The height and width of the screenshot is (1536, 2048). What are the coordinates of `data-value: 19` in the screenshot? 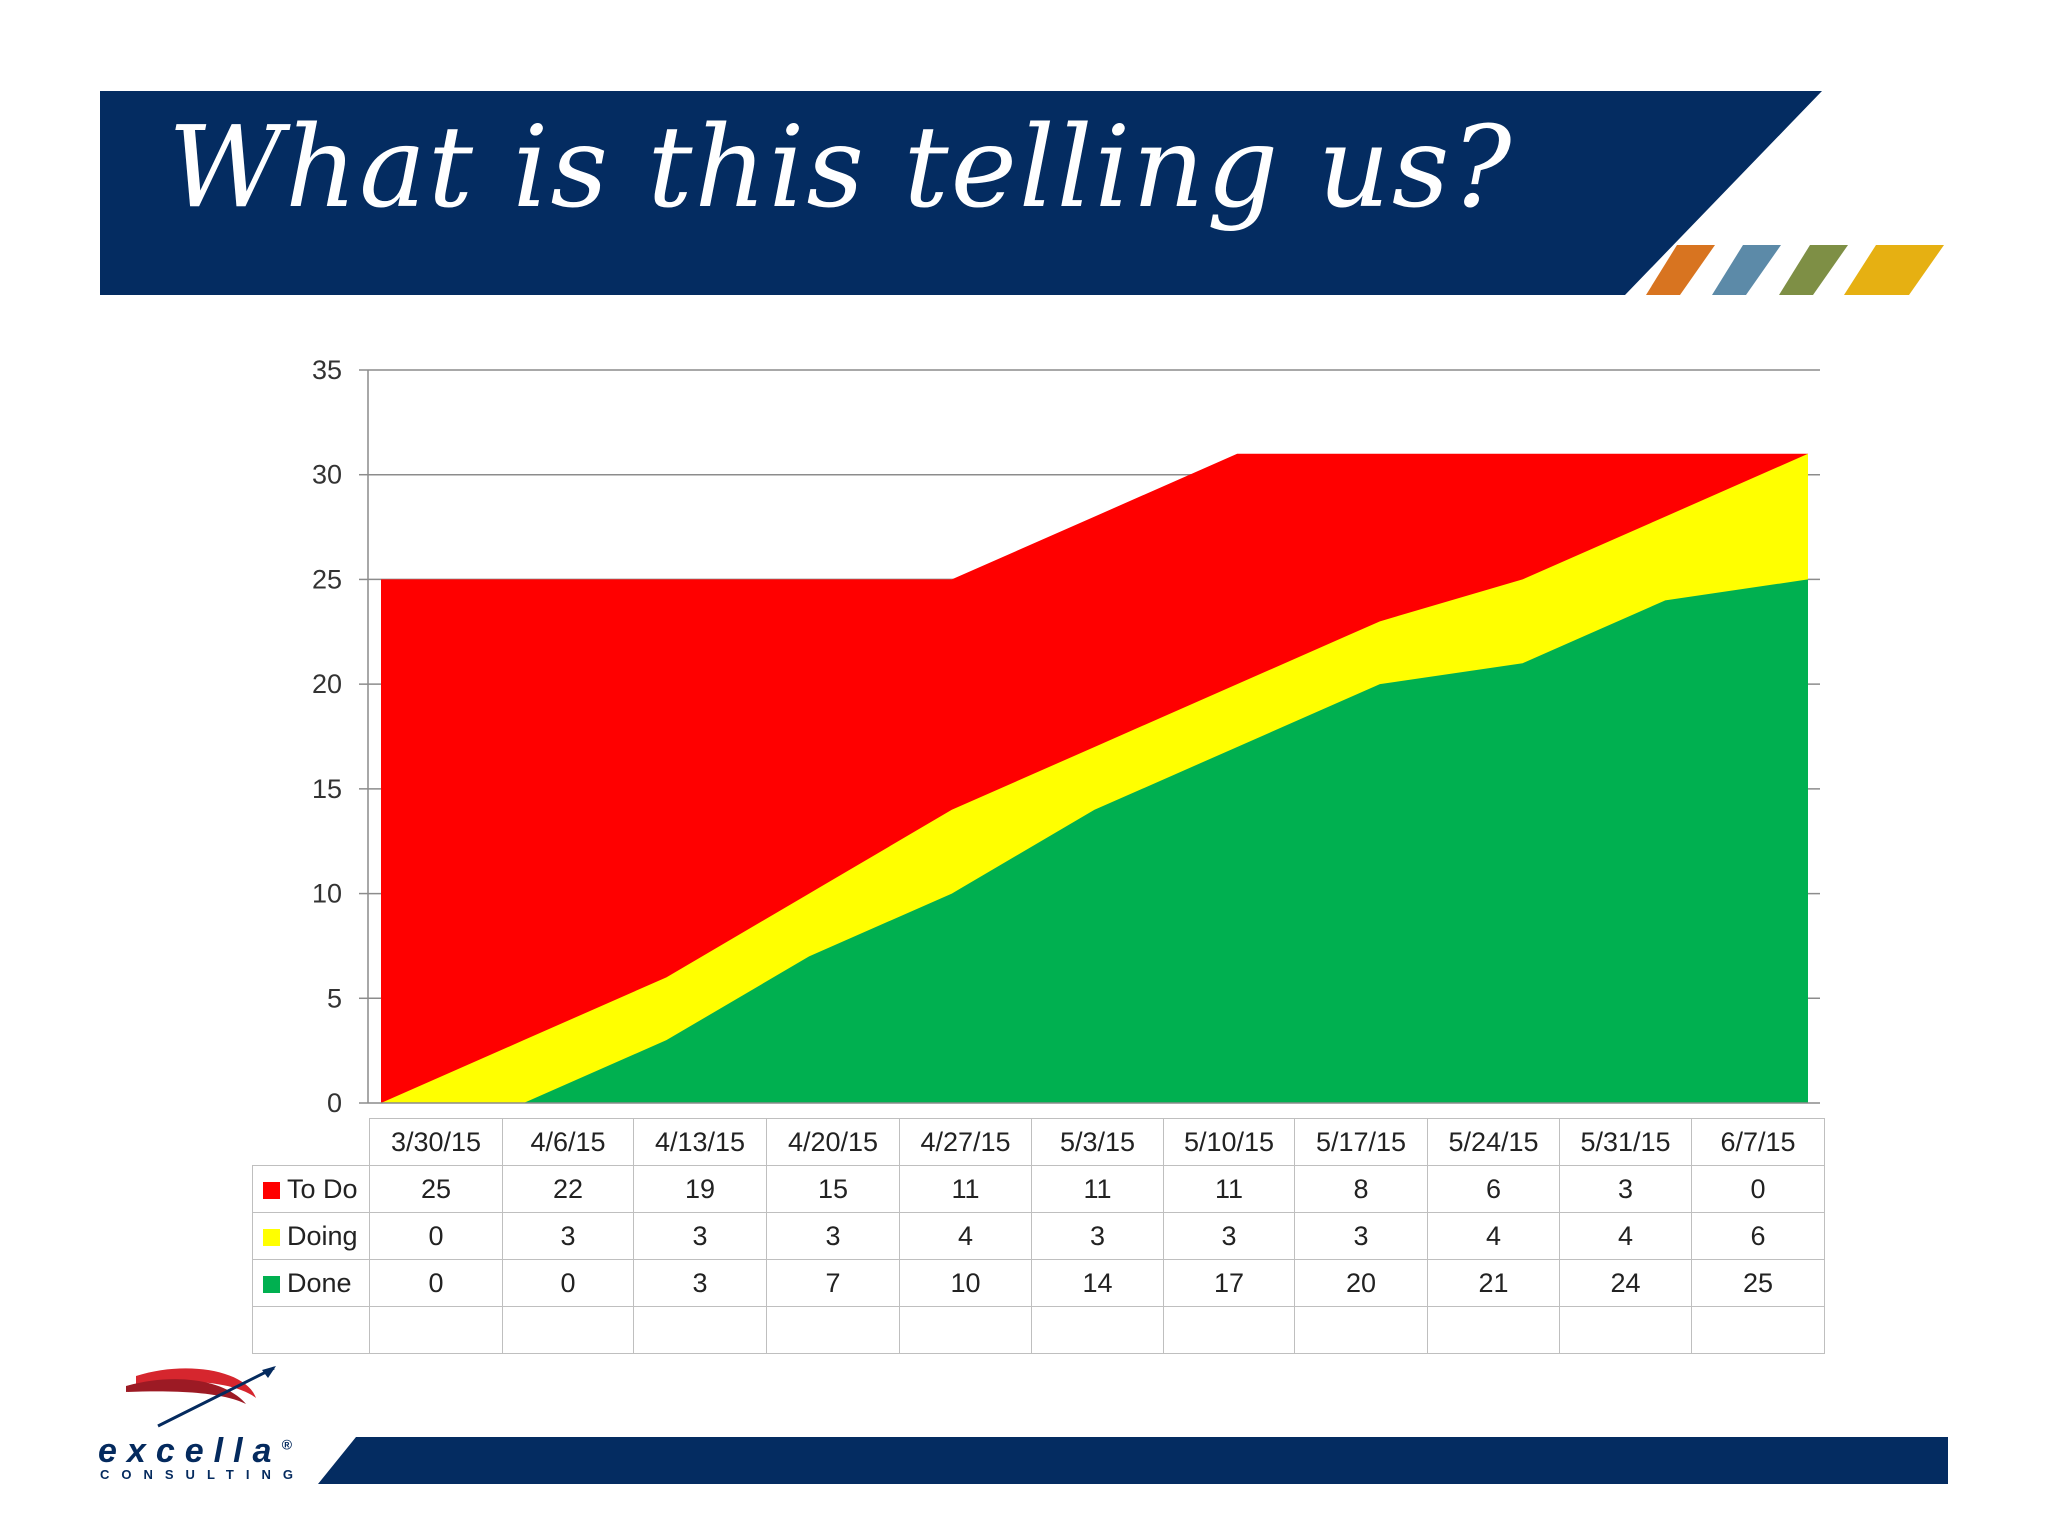 It's located at (700, 1189).